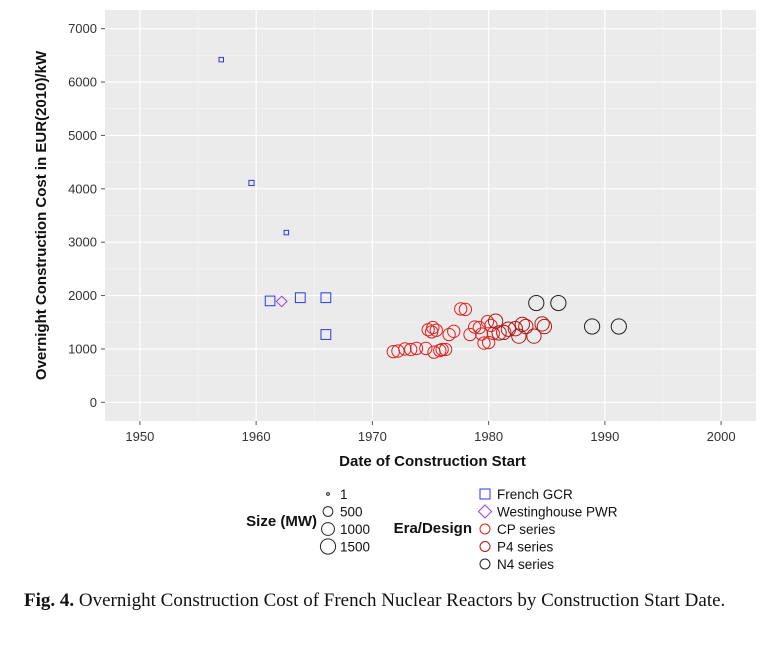  What do you see at coordinates (557, 512) in the screenshot?
I see `era-legend-label: Westinghouse PWR` at bounding box center [557, 512].